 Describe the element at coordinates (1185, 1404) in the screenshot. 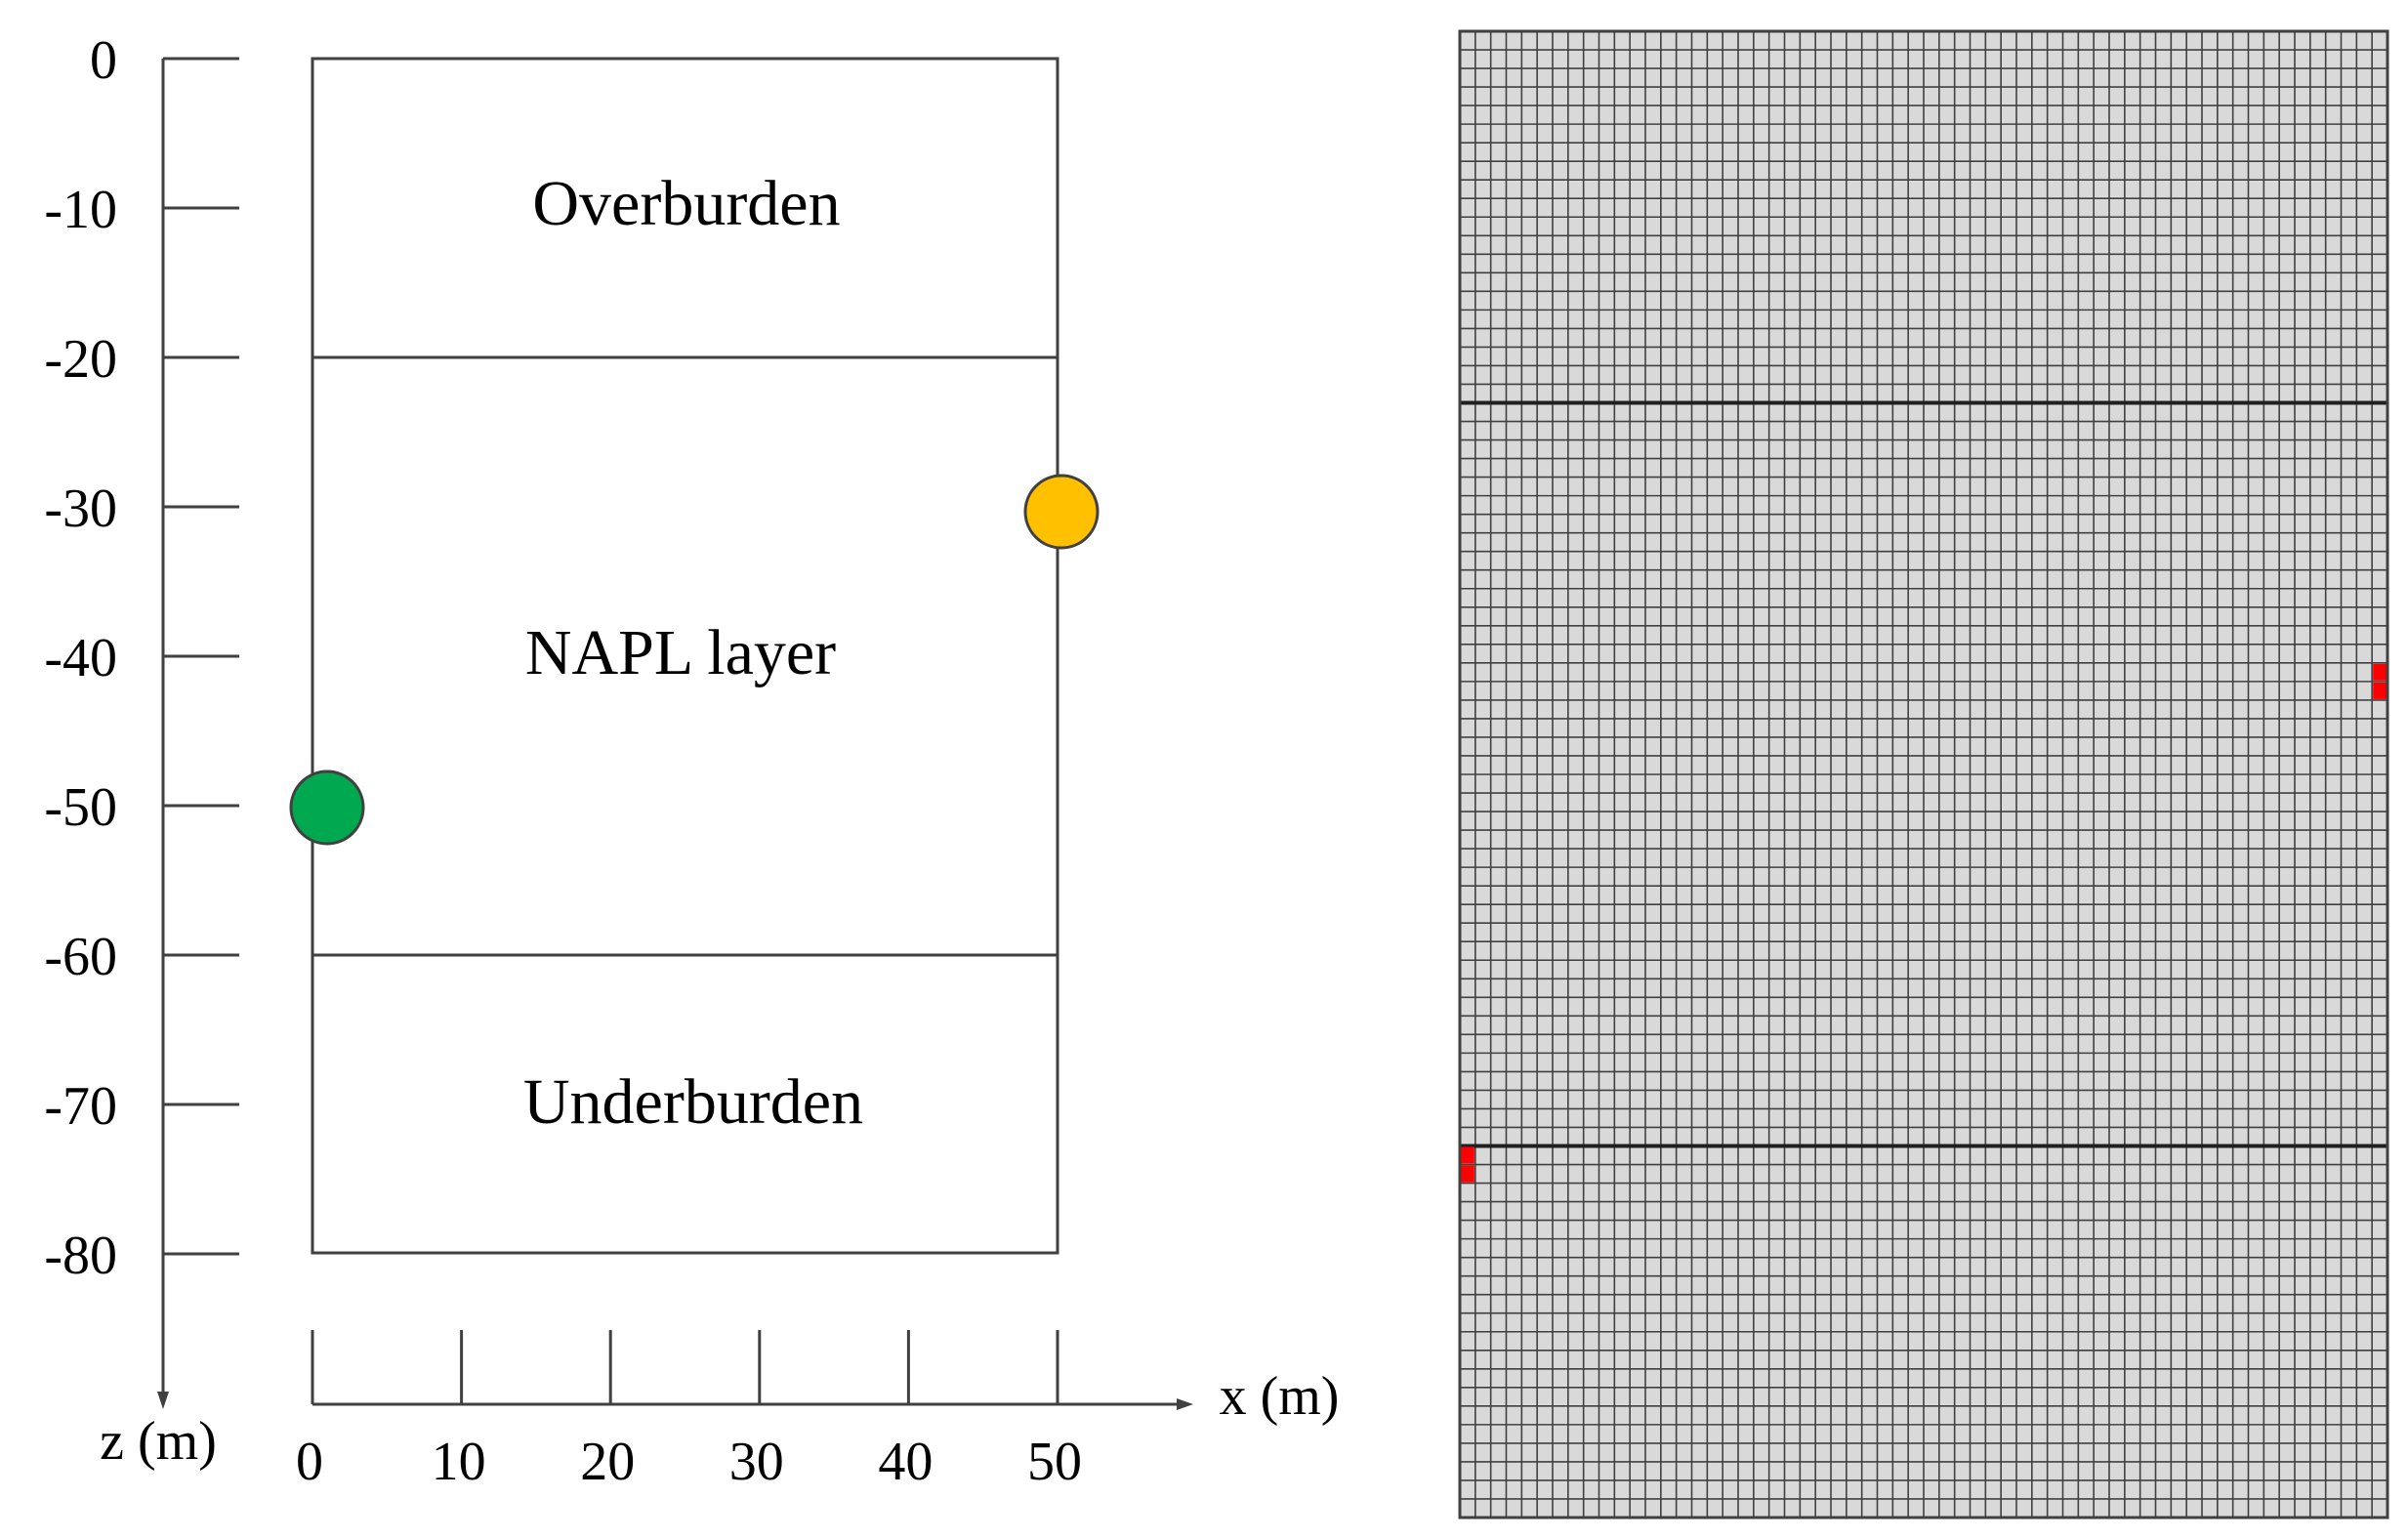

I see `x-axis-arrowhead` at that location.